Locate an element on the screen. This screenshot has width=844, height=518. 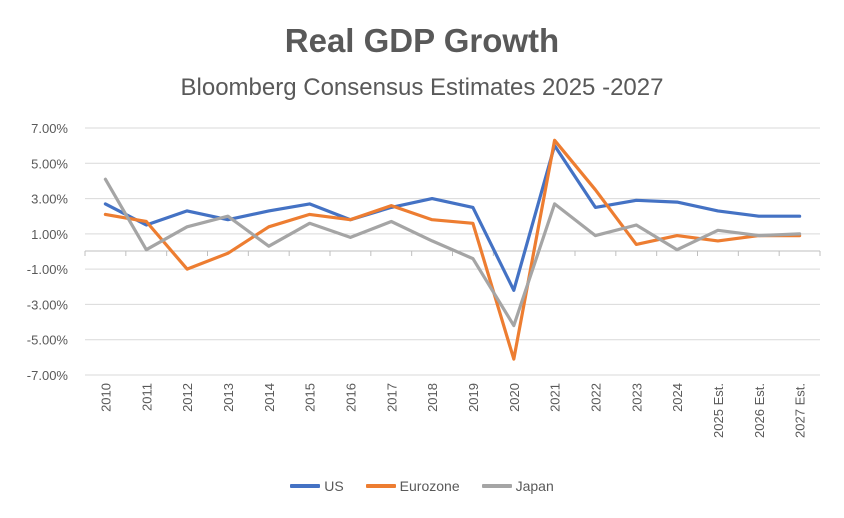
y-tick-label: -7.00% is located at coordinates (48, 375).